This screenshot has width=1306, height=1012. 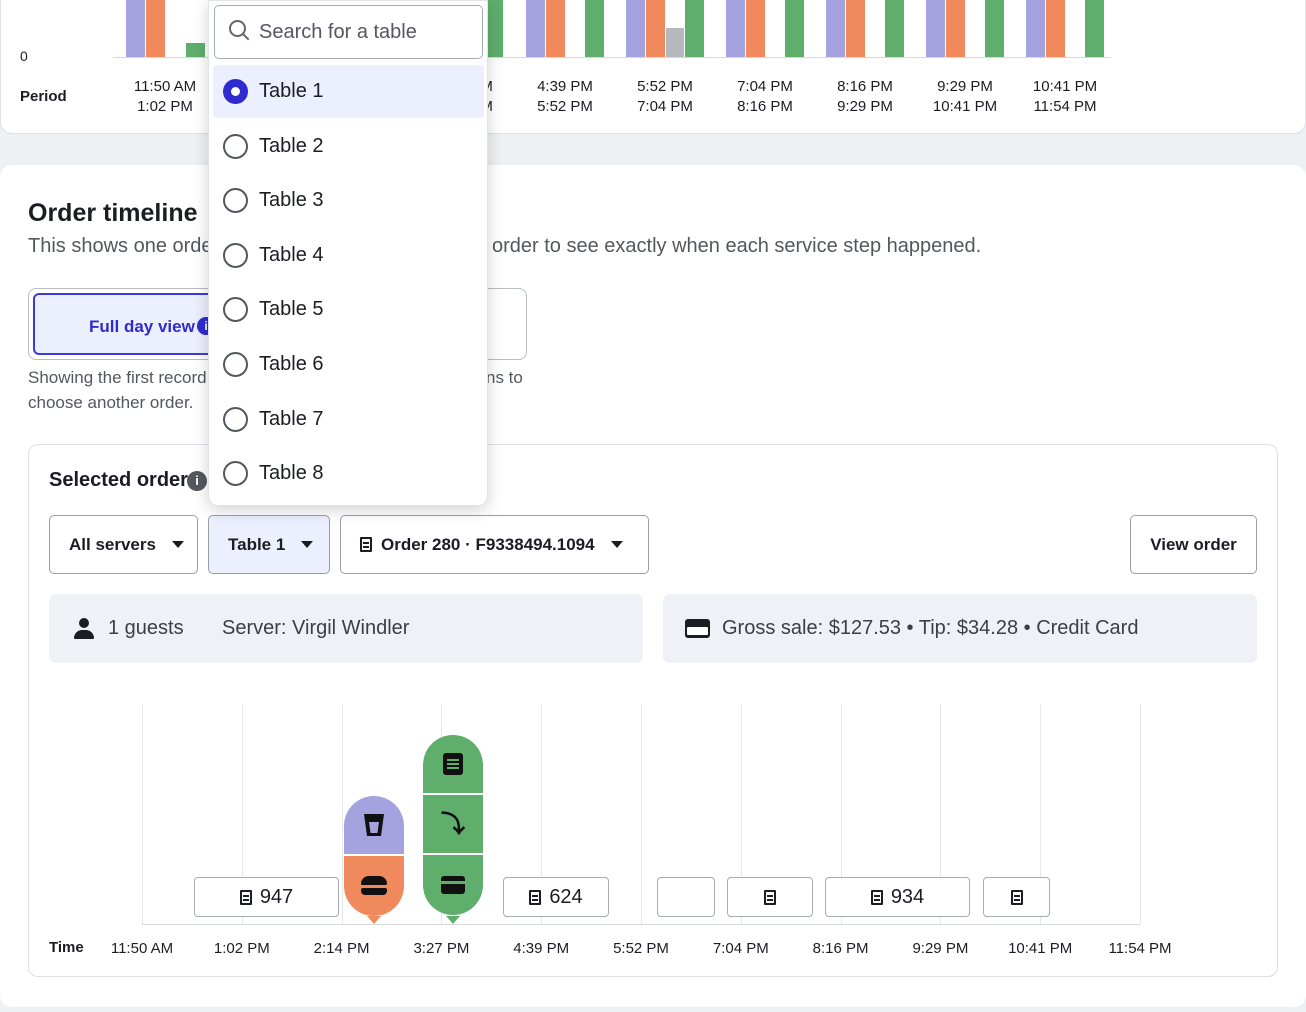 I want to click on timeline-tick-label: 8:16 PM, so click(x=840, y=948).